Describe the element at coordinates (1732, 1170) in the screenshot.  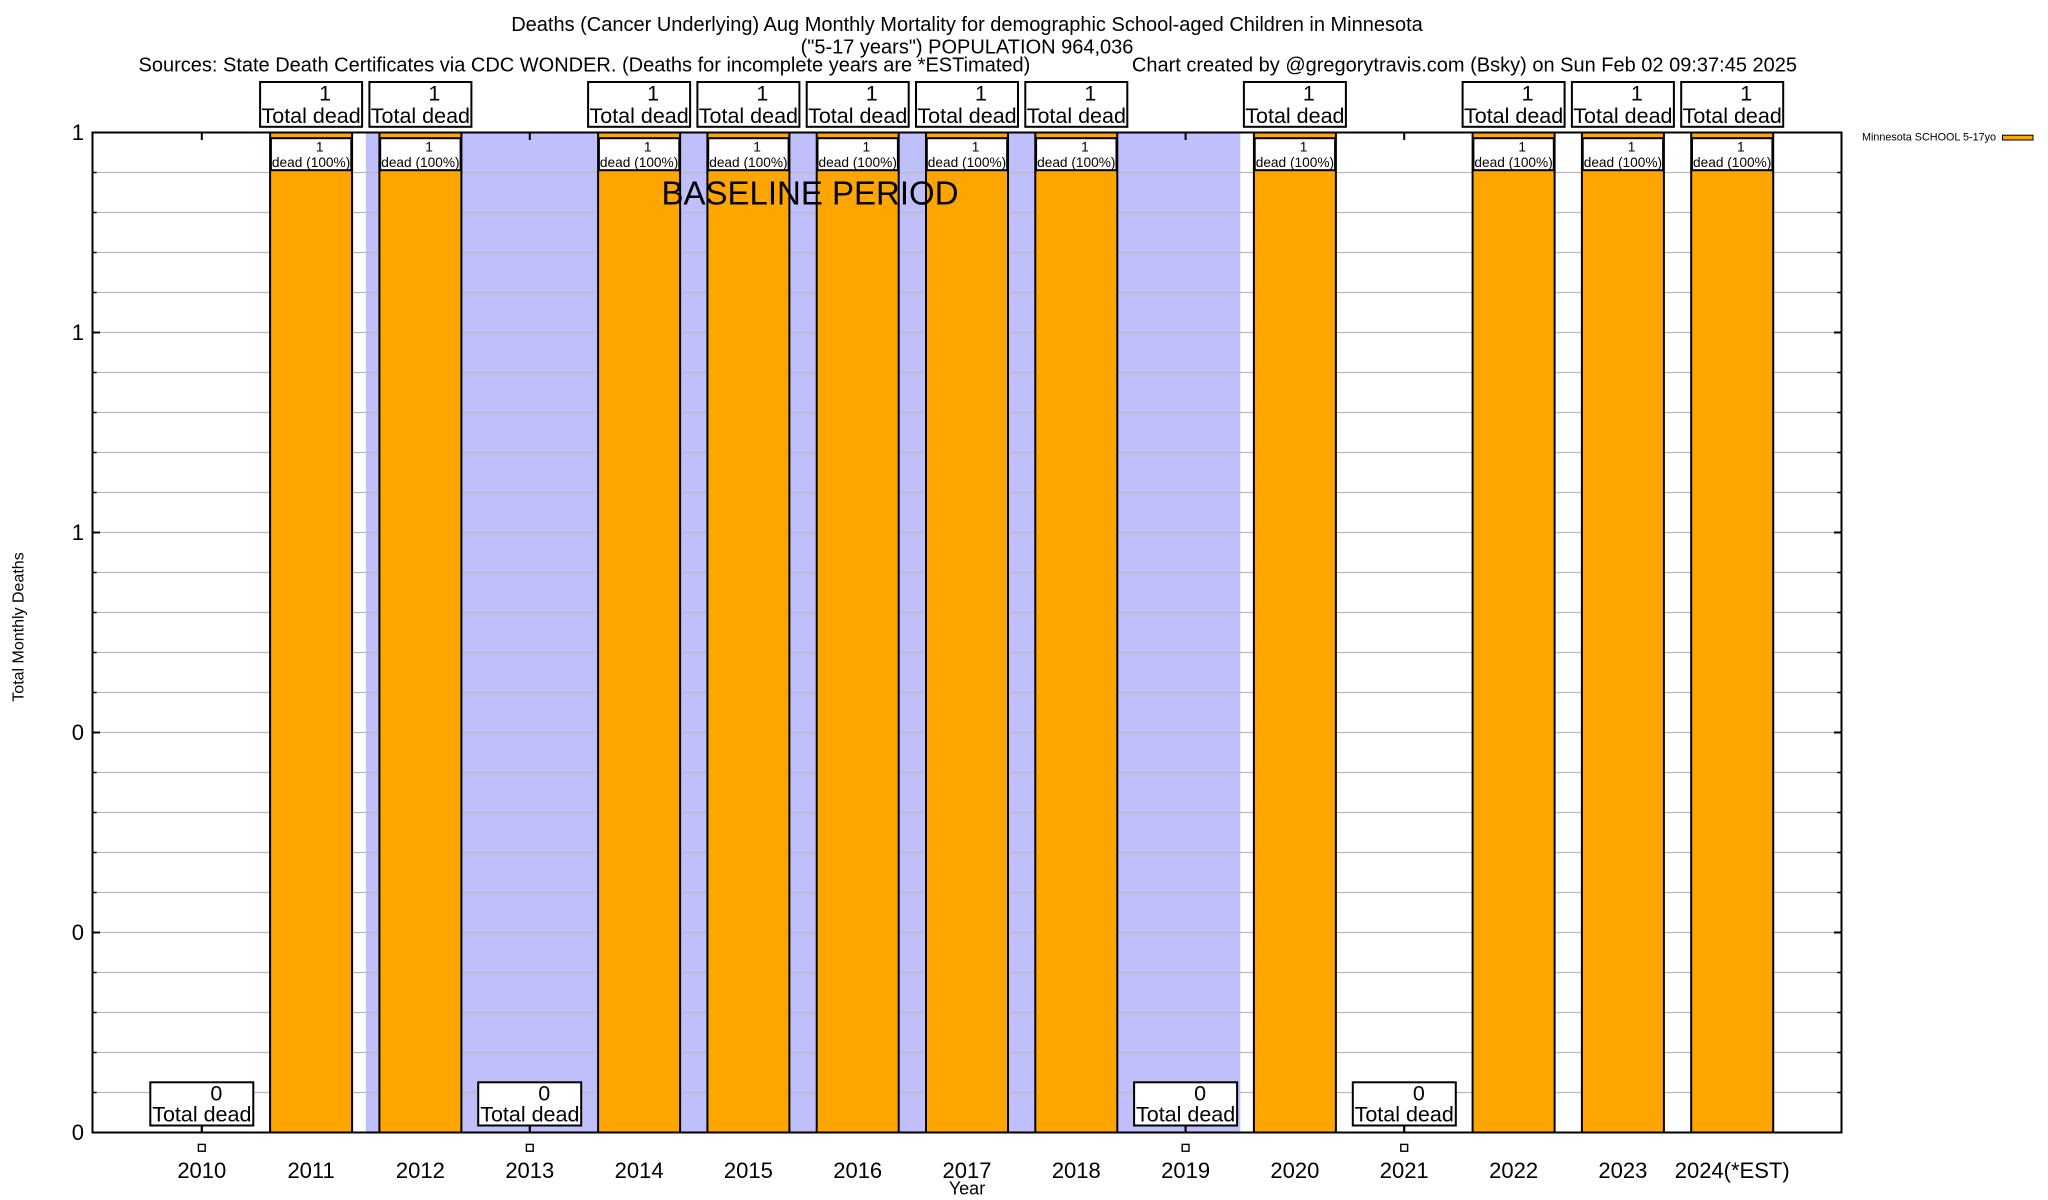
I see `svg-text: 2024(*EST)` at that location.